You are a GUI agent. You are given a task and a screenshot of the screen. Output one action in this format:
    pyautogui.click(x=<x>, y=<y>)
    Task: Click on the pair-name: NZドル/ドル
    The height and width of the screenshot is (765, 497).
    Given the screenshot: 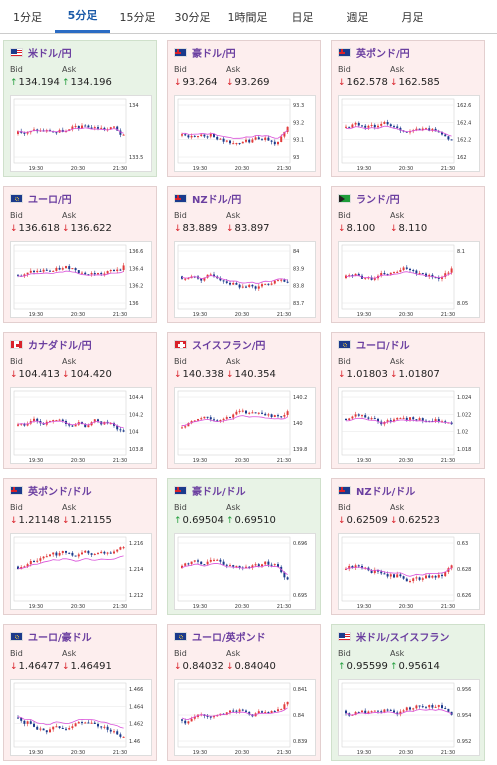 What is the action you would take?
    pyautogui.click(x=386, y=492)
    